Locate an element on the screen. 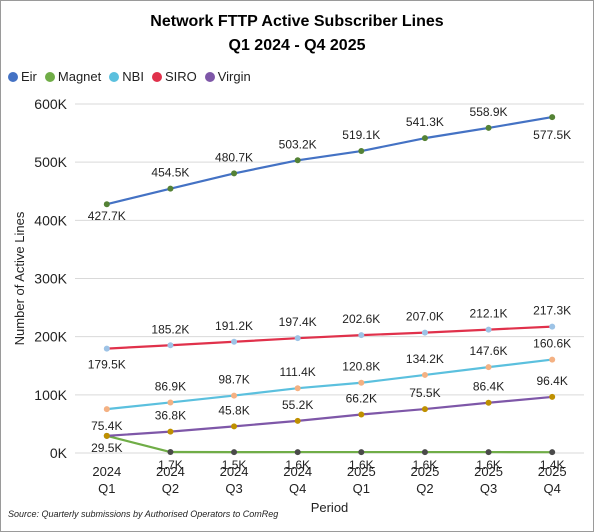  legend-swatch-nbi is located at coordinates (114, 76).